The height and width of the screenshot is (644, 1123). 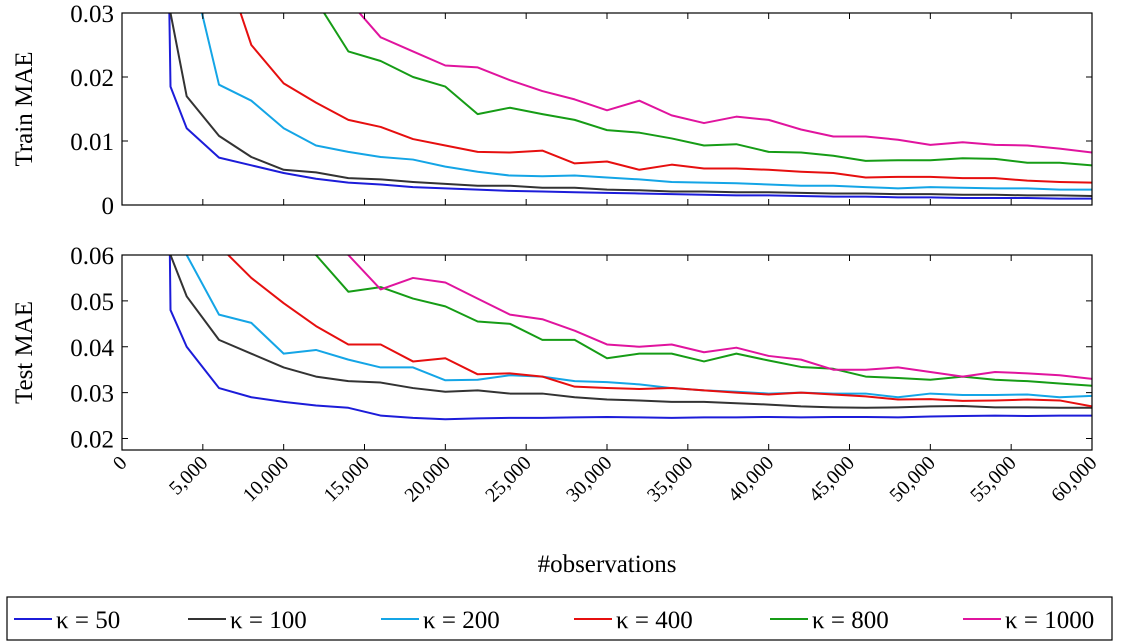 What do you see at coordinates (268, 620) in the screenshot?
I see `legend-label: κ = 100` at bounding box center [268, 620].